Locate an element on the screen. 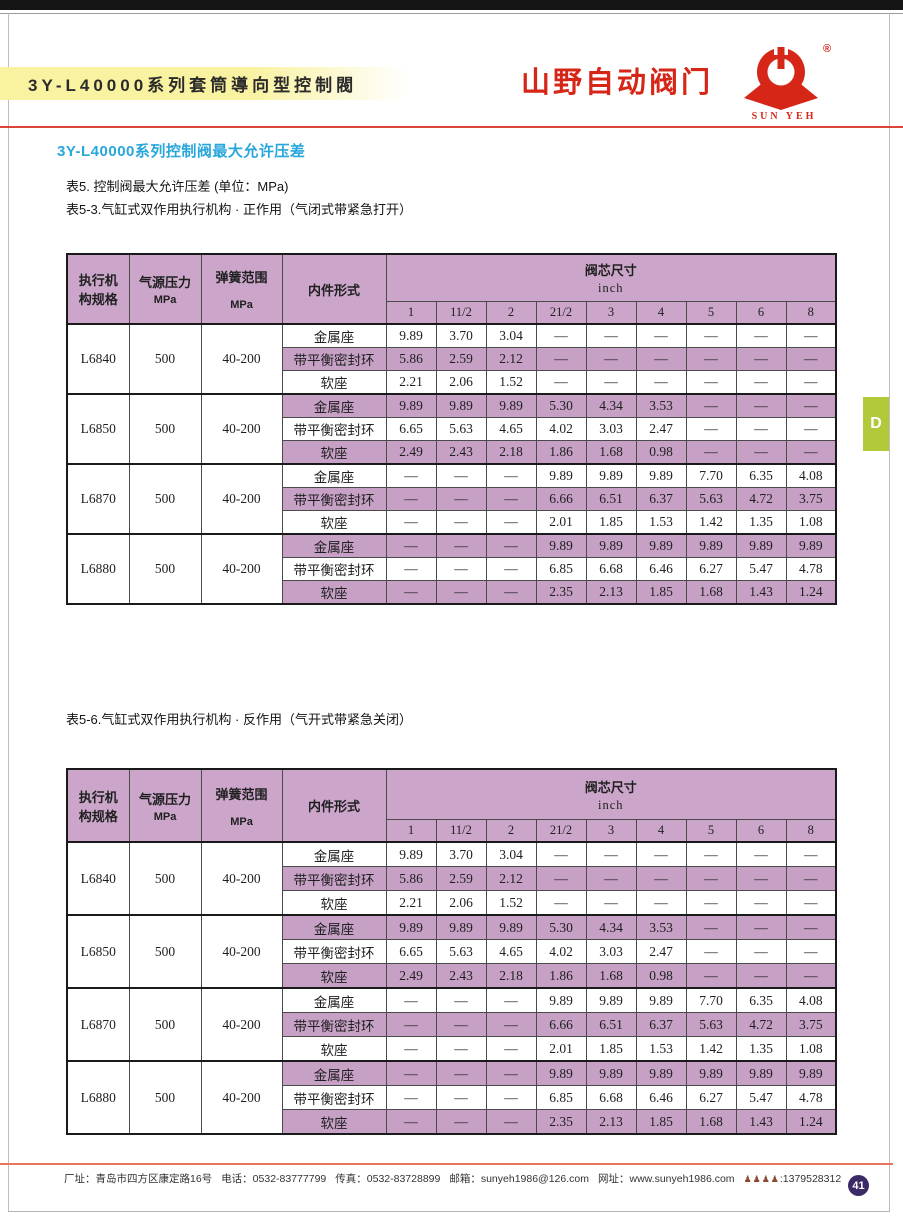 The image size is (903, 1230). value-cell: 1.53 is located at coordinates (661, 522).